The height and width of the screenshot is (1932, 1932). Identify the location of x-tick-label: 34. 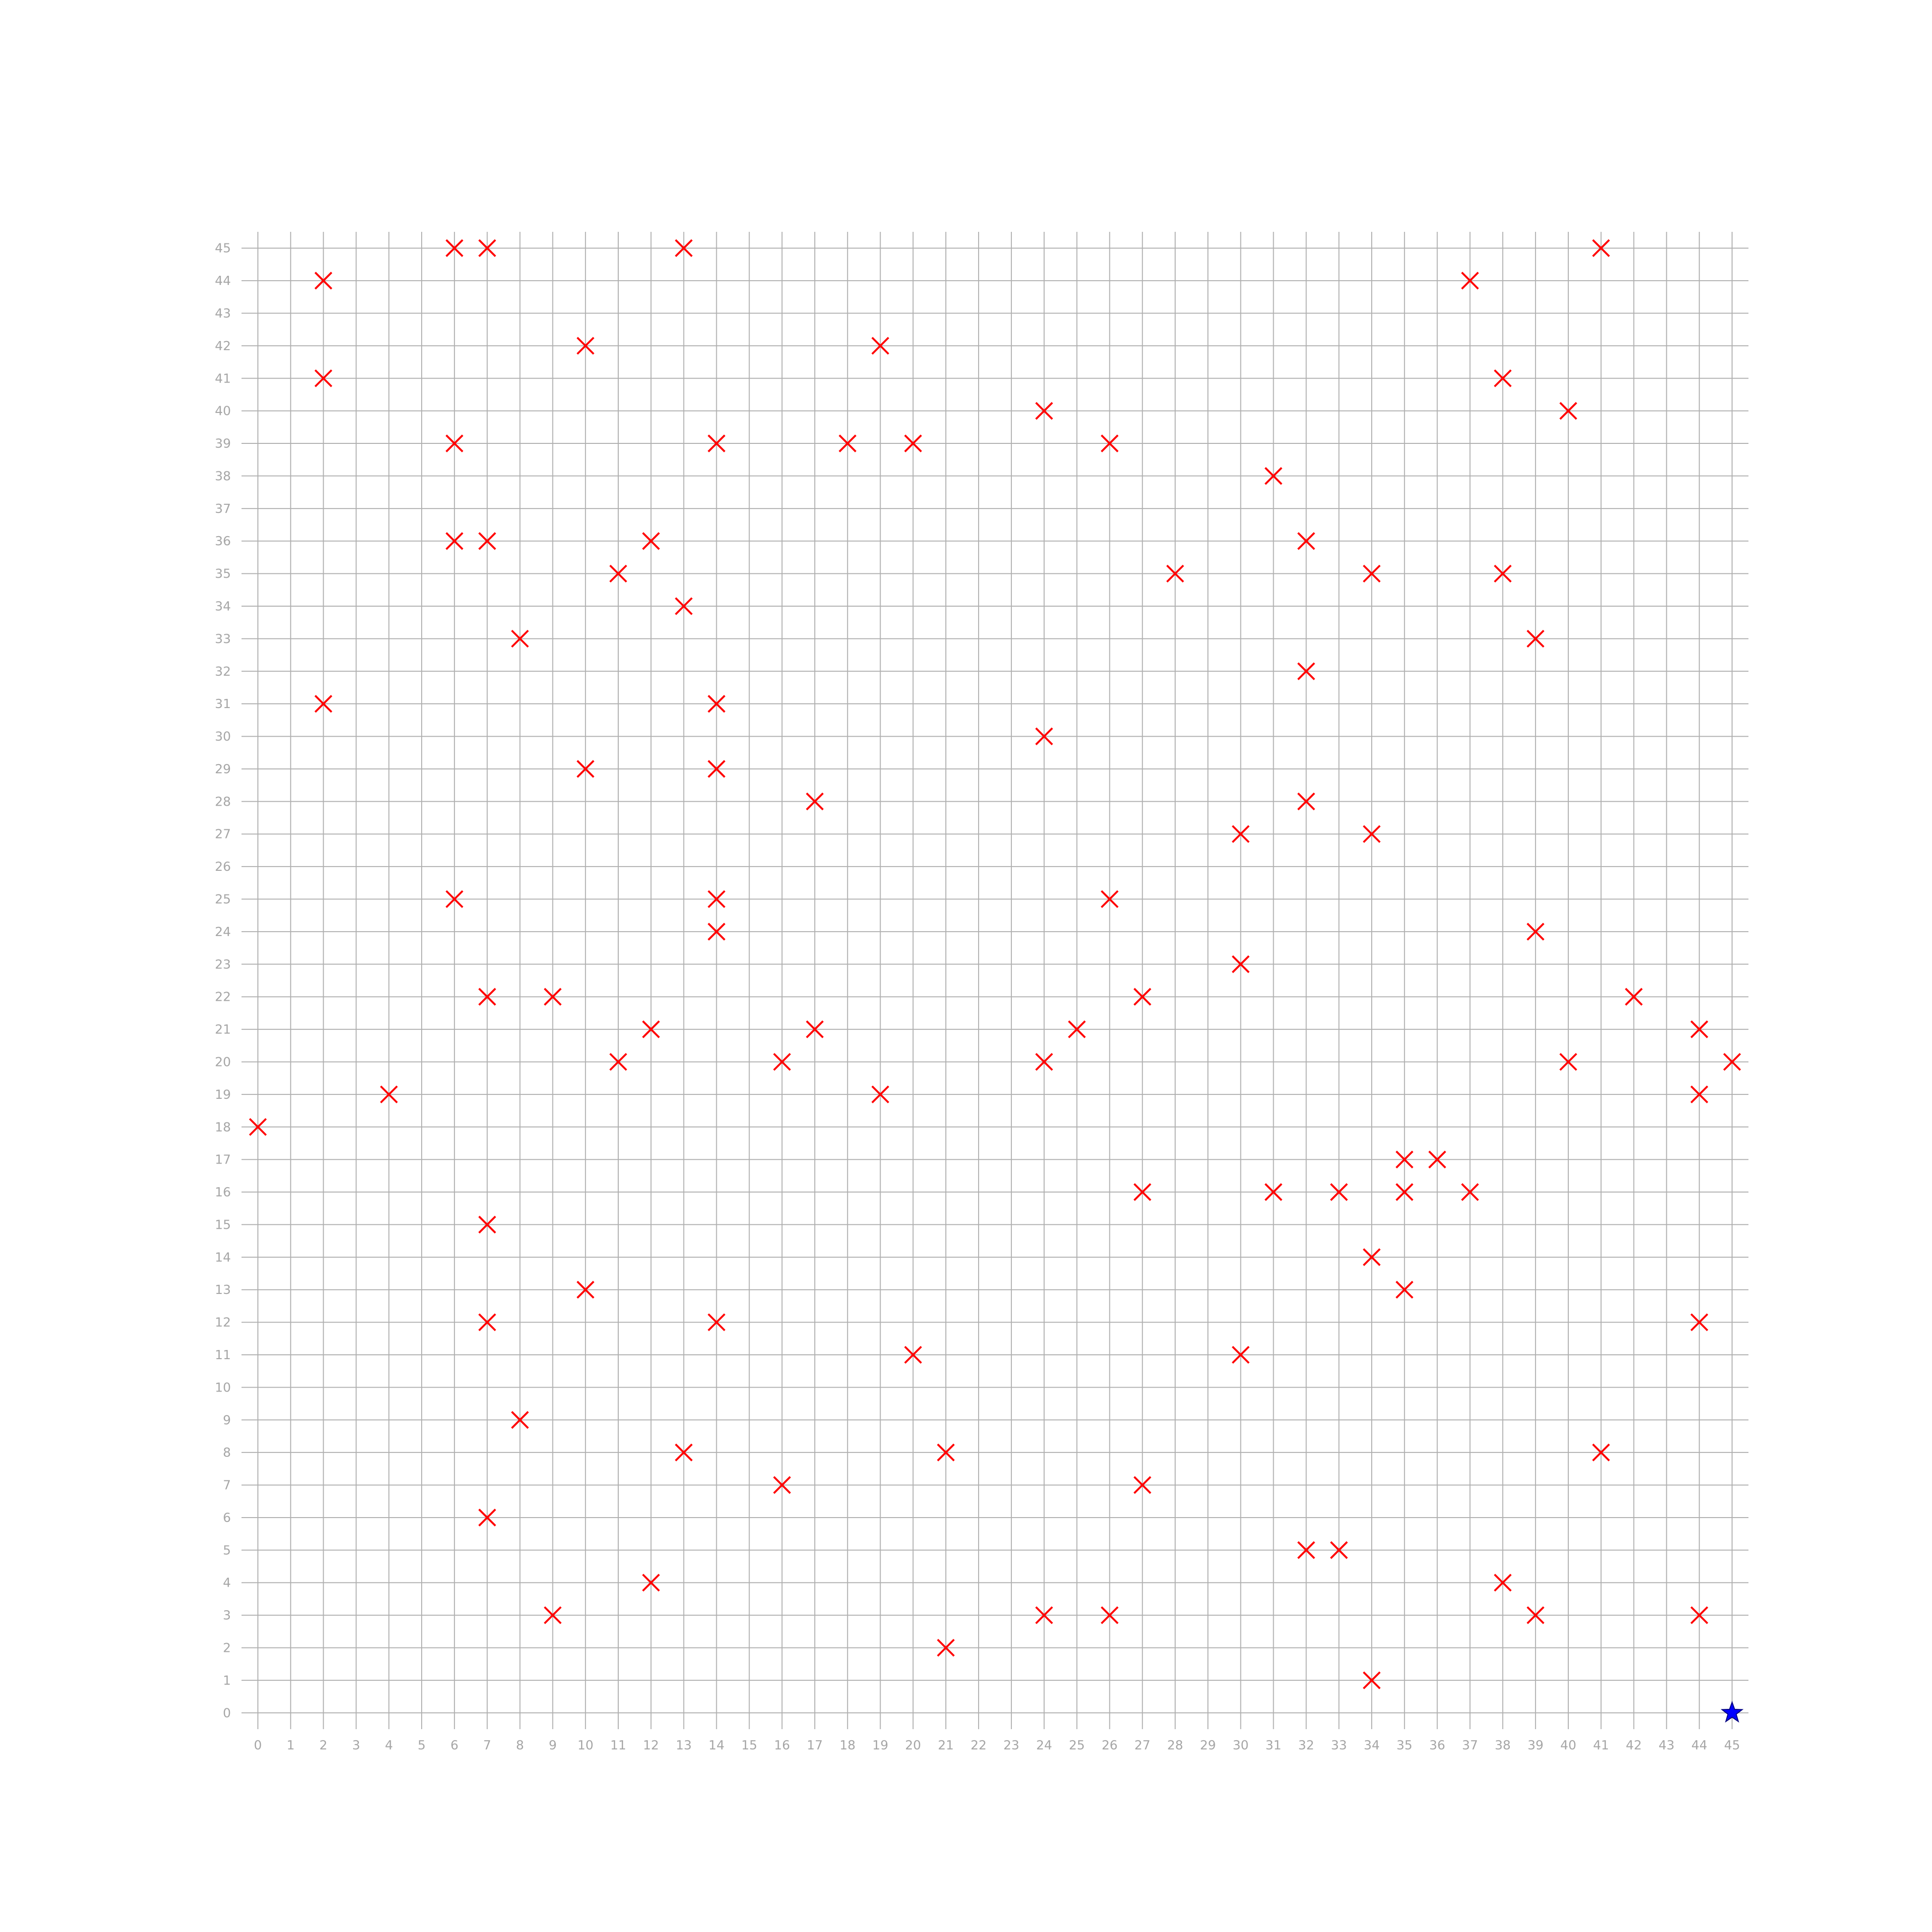
(1371, 1745).